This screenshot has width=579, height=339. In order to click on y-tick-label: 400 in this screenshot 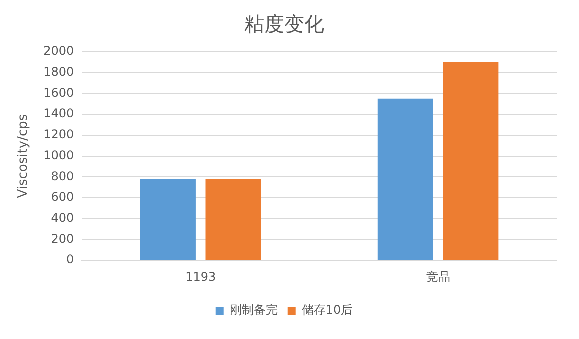, I will do `click(62, 218)`.